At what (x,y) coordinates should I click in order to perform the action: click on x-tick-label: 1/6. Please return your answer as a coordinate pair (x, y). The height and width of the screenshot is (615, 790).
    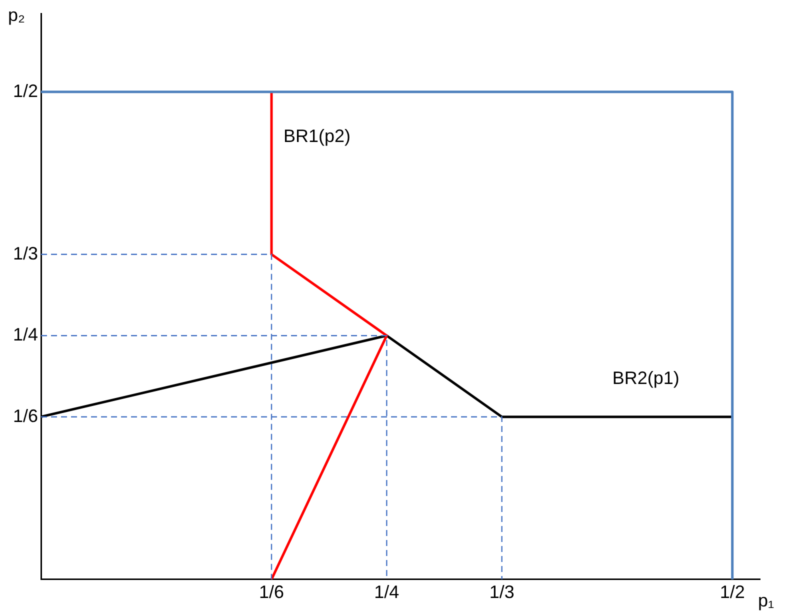
    Looking at the image, I should click on (271, 592).